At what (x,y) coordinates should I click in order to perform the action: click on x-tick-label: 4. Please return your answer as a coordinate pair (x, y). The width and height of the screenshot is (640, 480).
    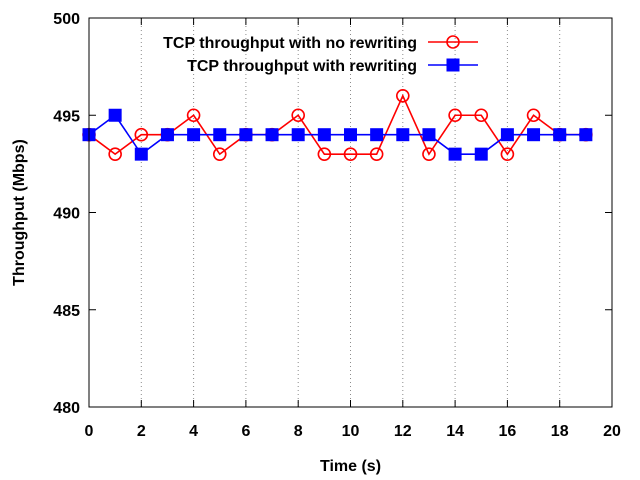
    Looking at the image, I should click on (193, 431).